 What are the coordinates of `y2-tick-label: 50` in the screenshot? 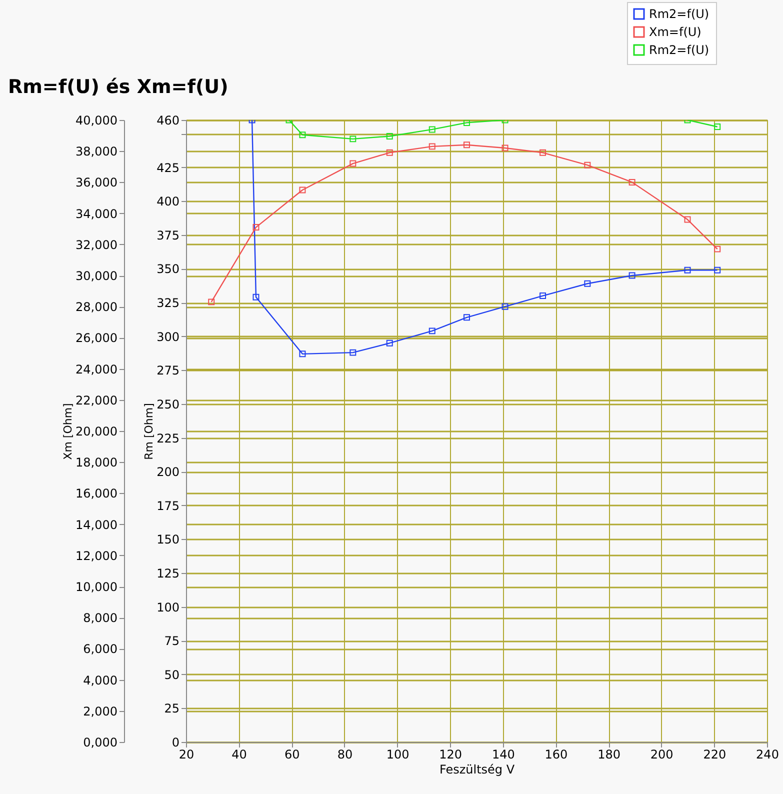 It's located at (172, 675).